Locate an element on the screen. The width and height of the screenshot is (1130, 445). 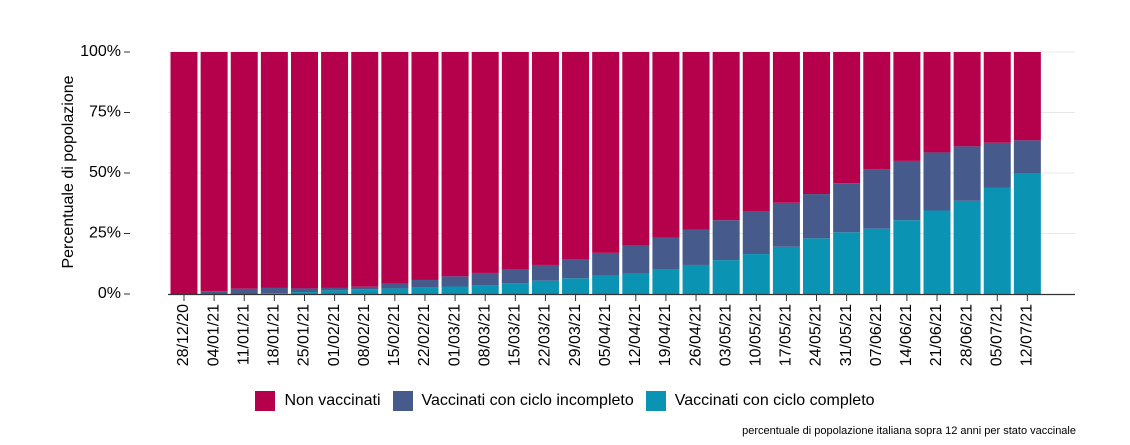
x-tick-label: 25/01/21 is located at coordinates (304, 335).